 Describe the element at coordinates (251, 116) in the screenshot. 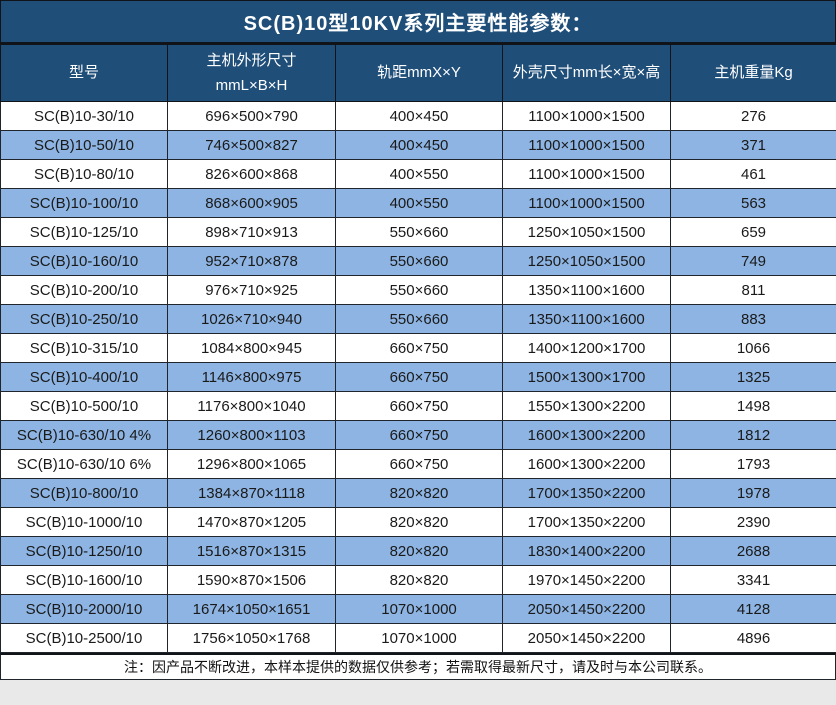

I see `cell-main-dimensions: 696×500×790` at that location.